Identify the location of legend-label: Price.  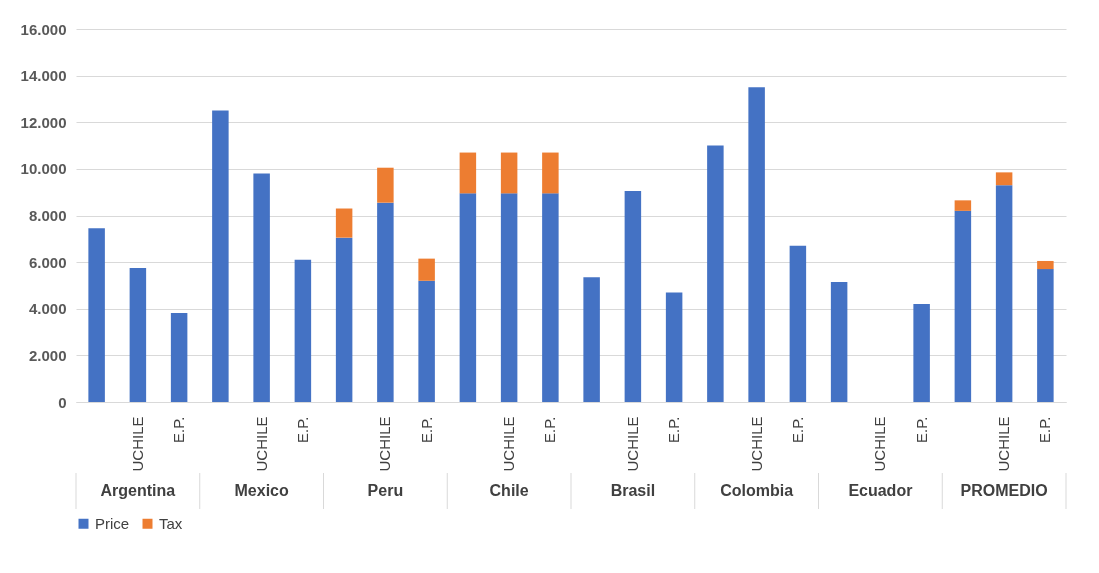
(112, 523).